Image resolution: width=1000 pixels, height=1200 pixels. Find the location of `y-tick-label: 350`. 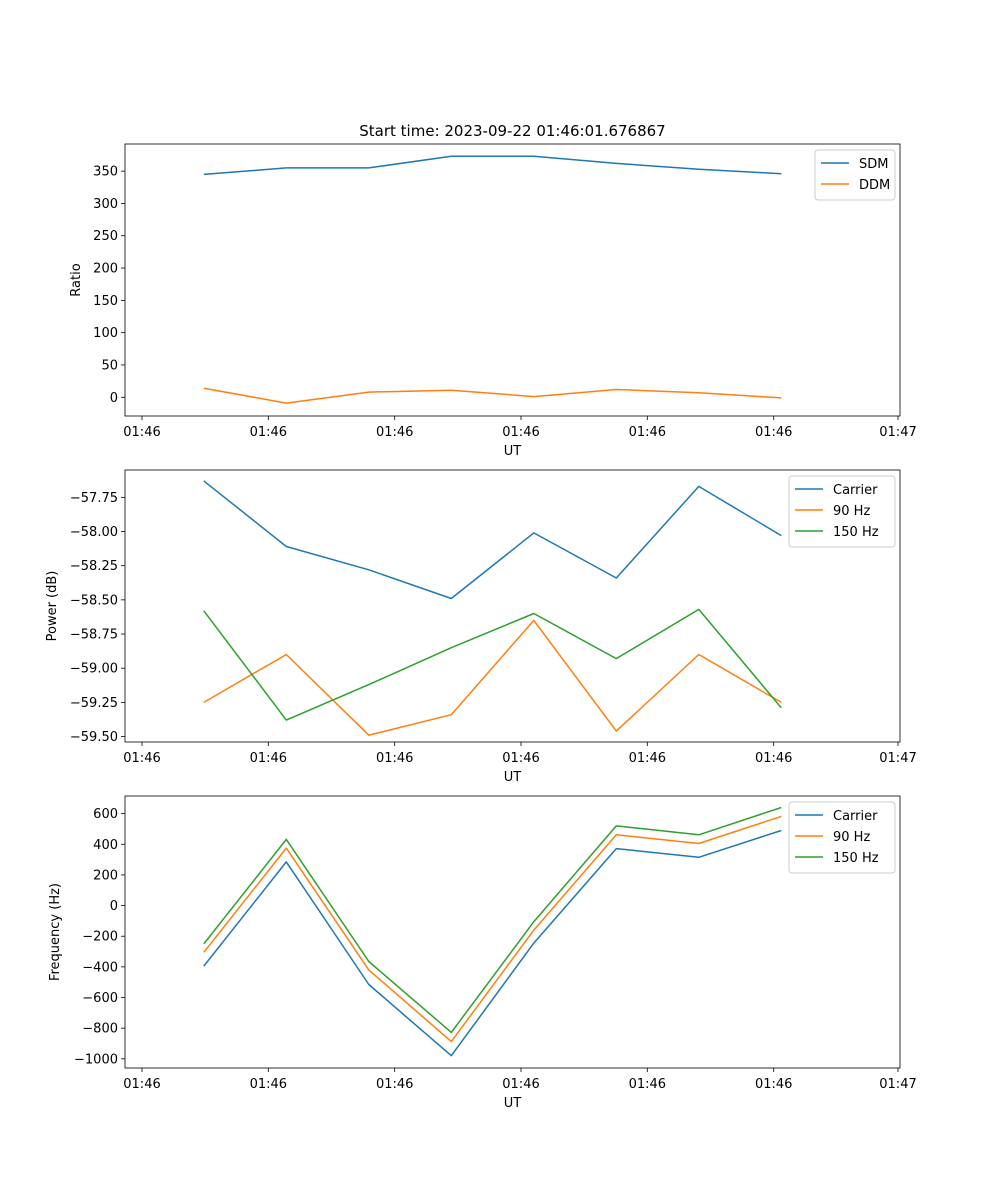

y-tick-label: 350 is located at coordinates (105, 172).